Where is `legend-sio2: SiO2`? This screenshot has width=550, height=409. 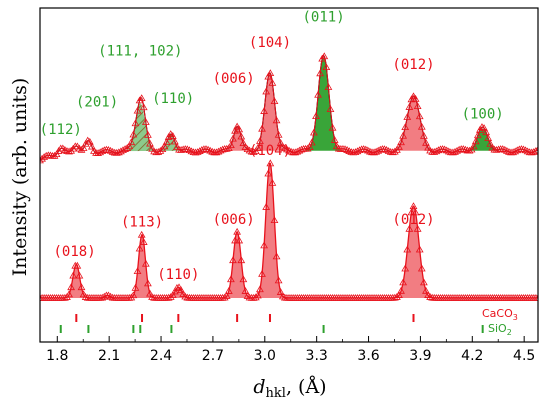 legend-sio2: SiO2 is located at coordinates (500, 329).